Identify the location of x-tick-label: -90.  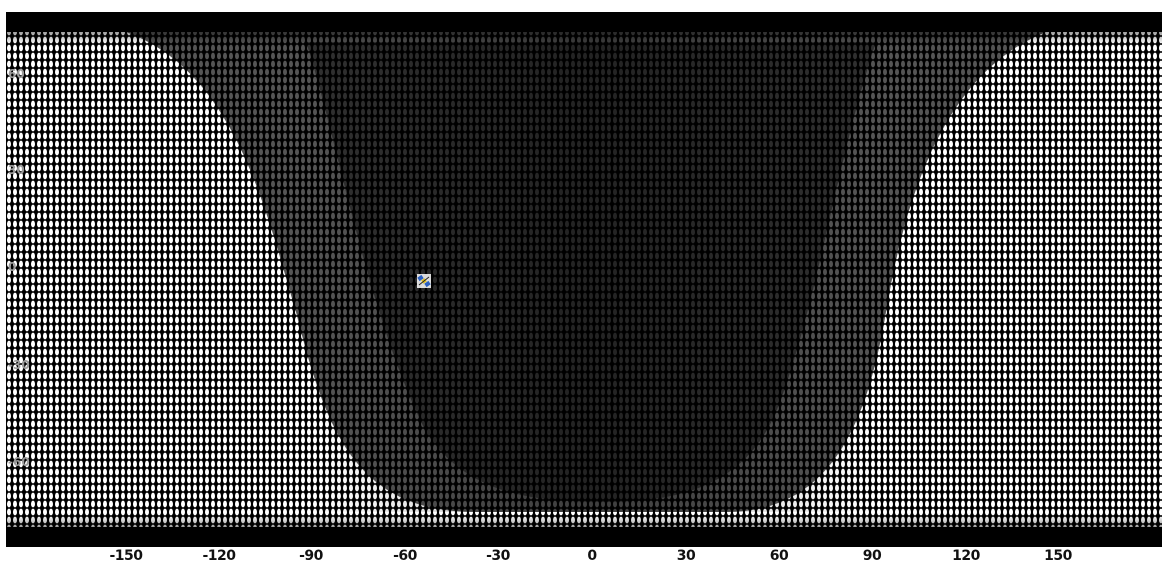
(311, 556).